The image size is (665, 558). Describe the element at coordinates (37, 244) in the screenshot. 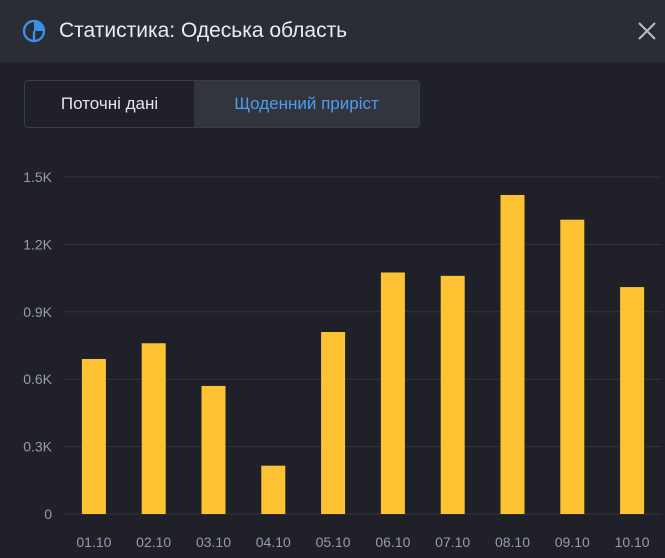

I see `y-tick-label: 1.2K` at that location.